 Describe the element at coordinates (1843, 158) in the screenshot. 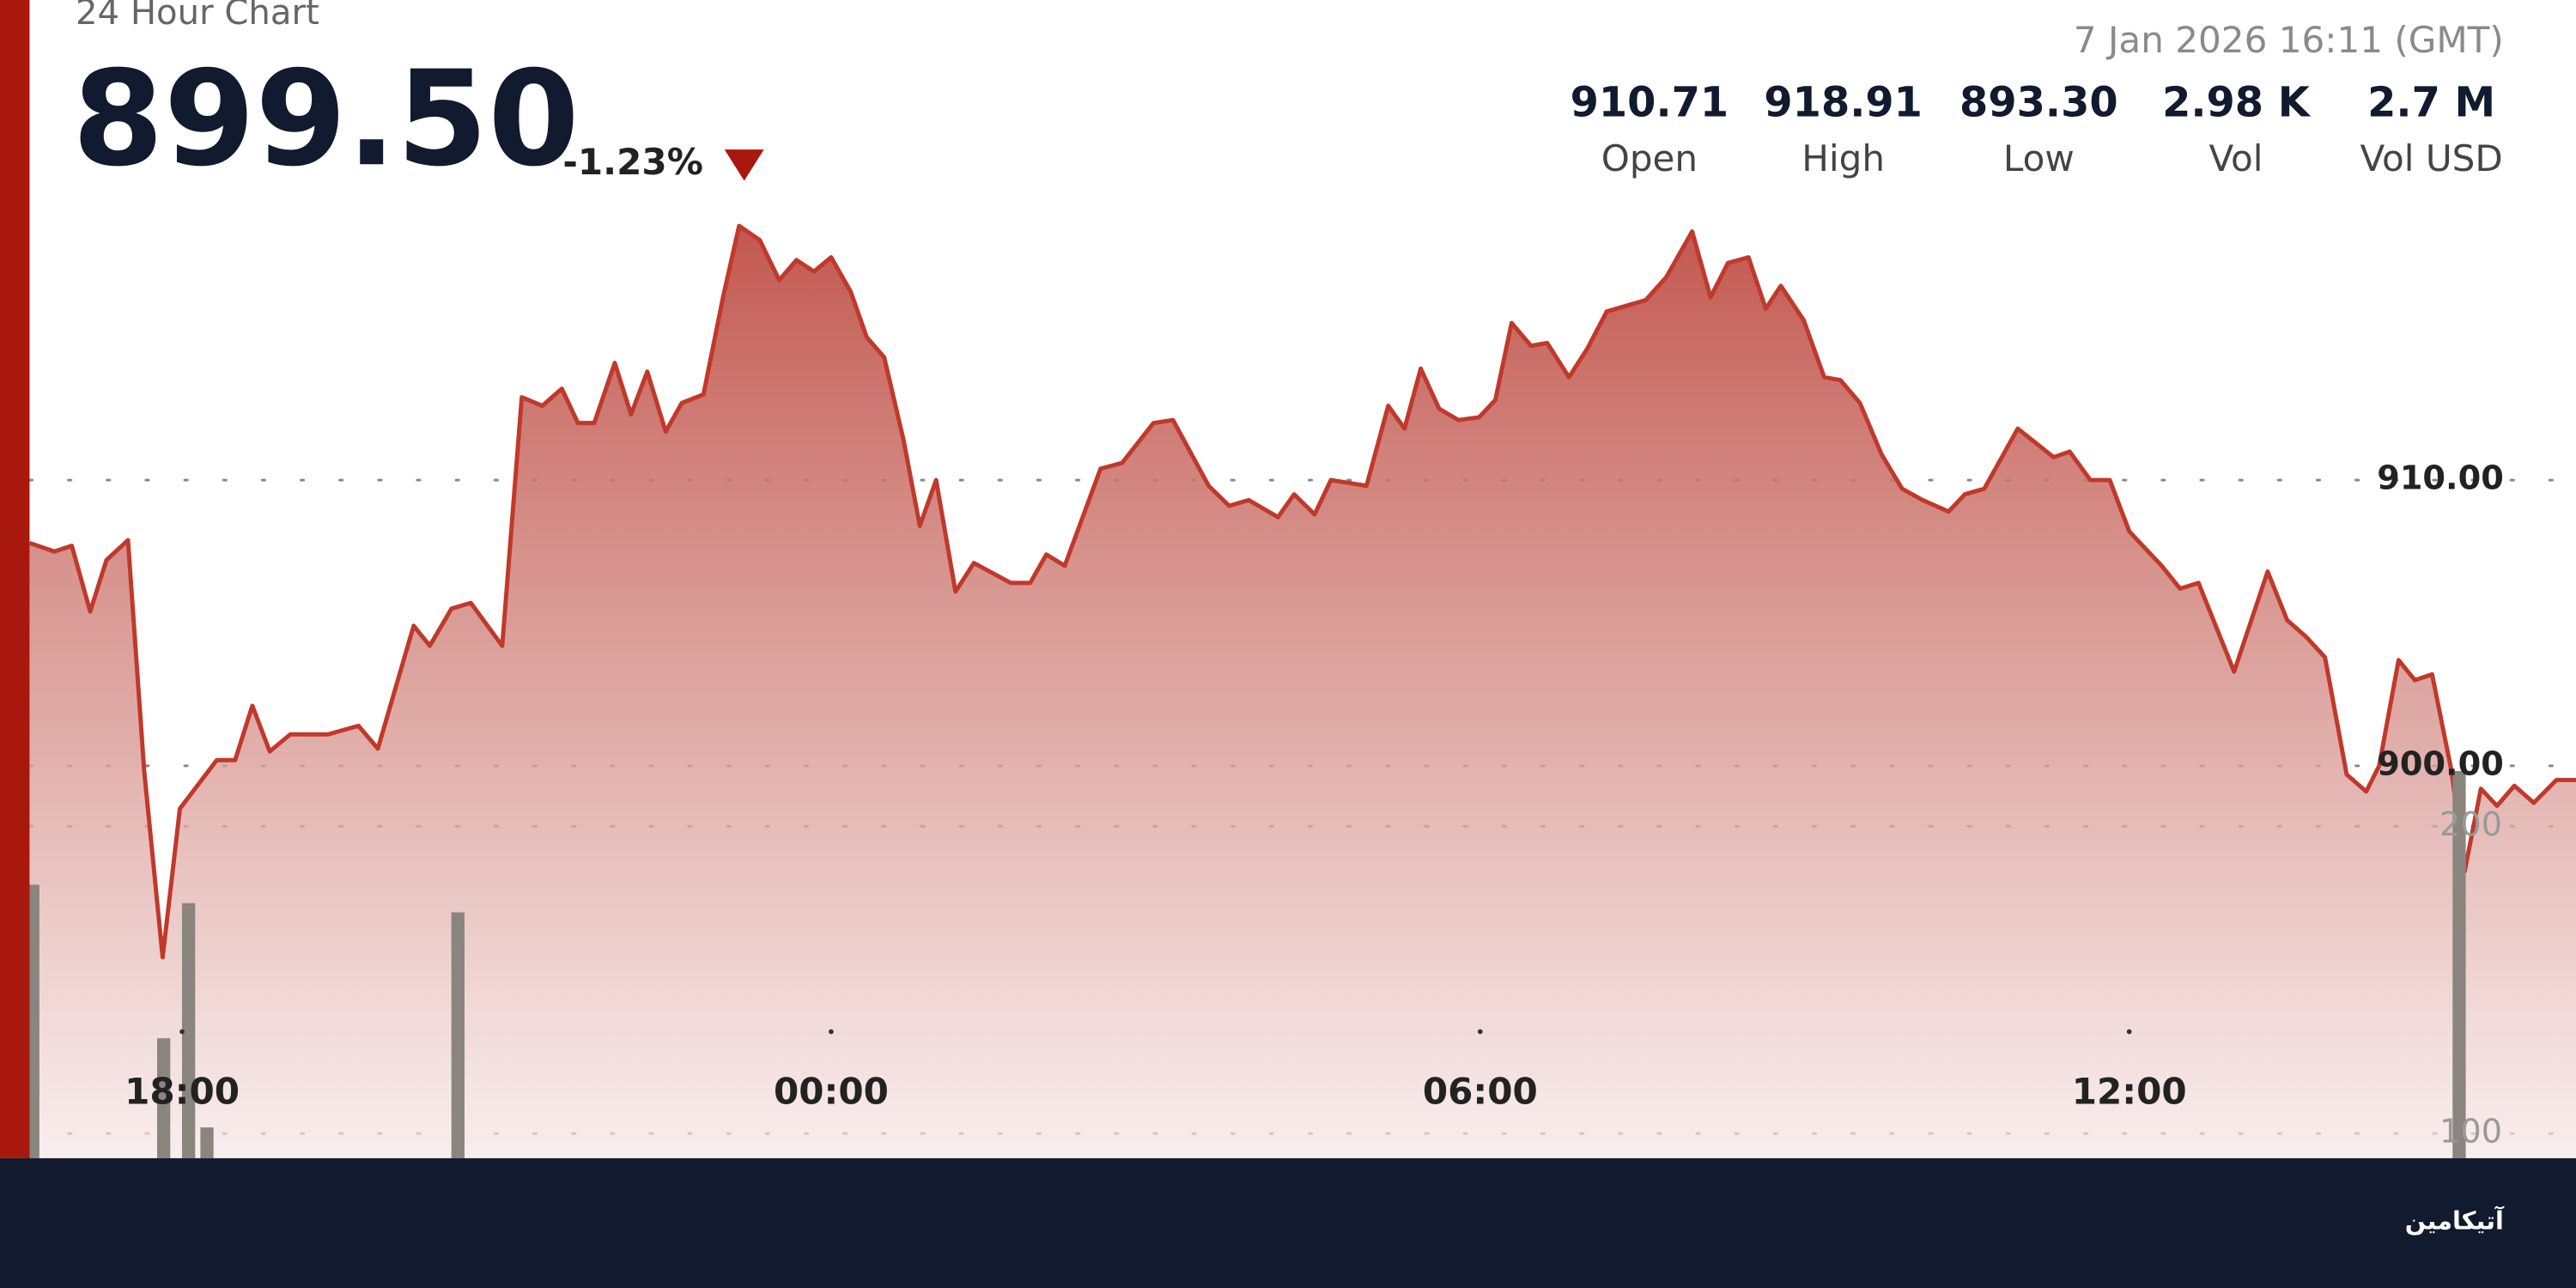

I see `stat-label: High` at that location.